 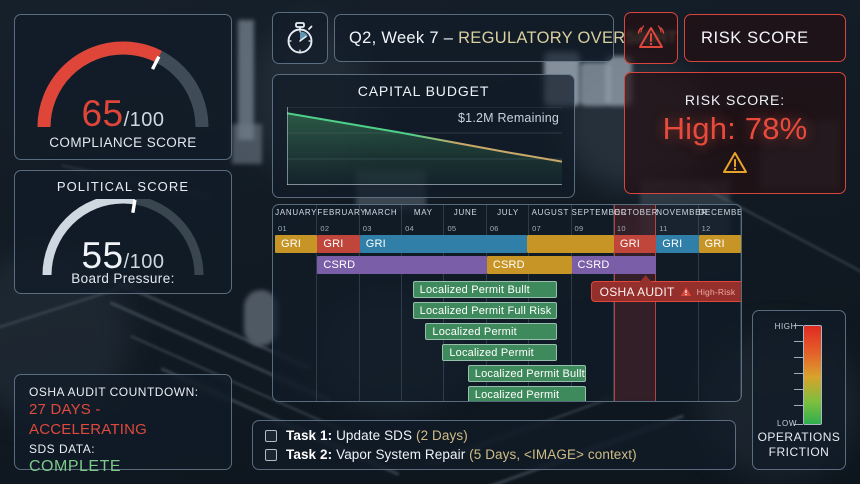 What do you see at coordinates (381, 212) in the screenshot?
I see `gantt-month-label: MARCH` at bounding box center [381, 212].